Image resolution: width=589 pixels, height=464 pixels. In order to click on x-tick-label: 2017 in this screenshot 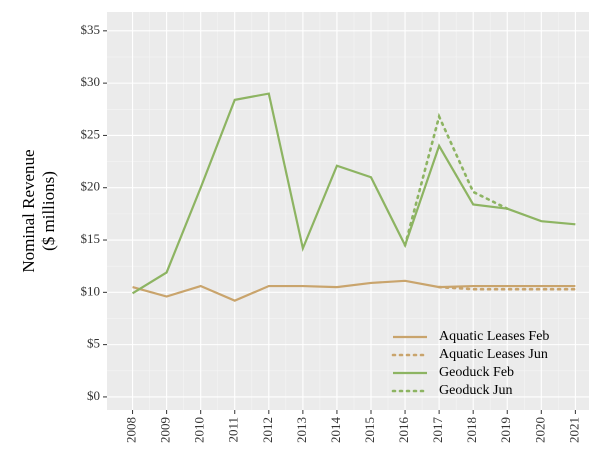, I will do `click(437, 430)`.